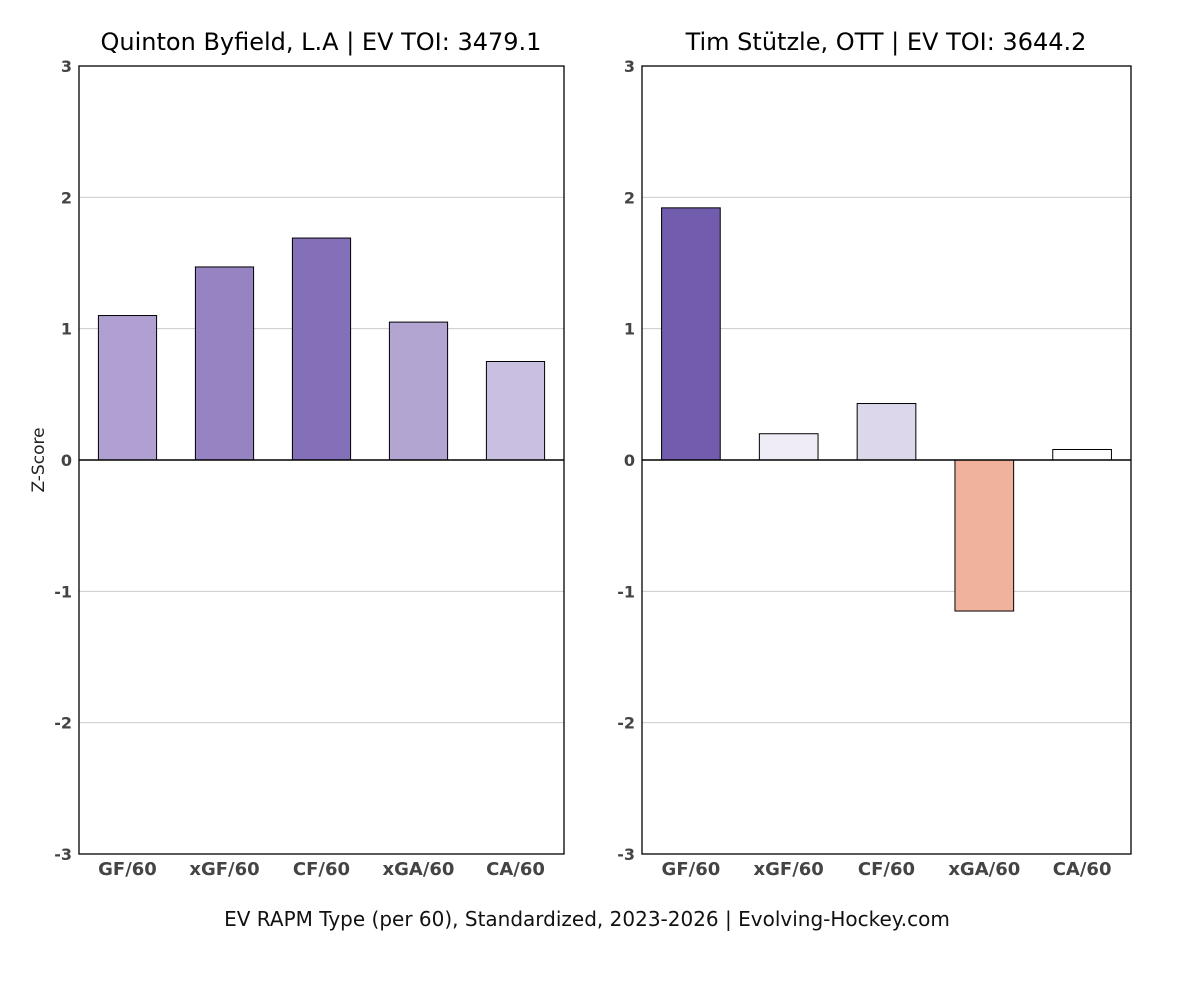 The image size is (1200, 985). Describe the element at coordinates (39, 459) in the screenshot. I see `y-axis-label: Z-Score` at that location.